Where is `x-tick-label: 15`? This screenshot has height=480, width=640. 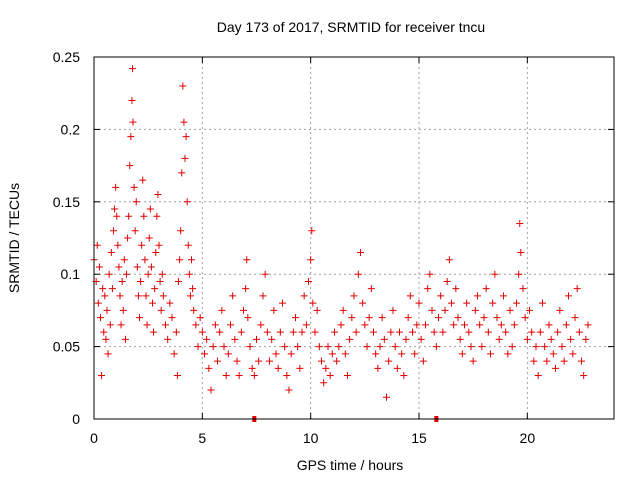 x-tick-label: 15 is located at coordinates (419, 438).